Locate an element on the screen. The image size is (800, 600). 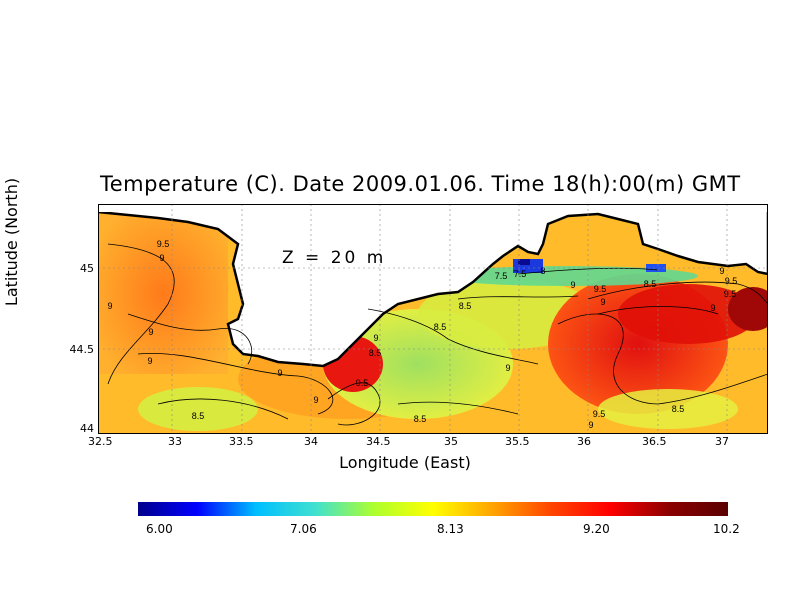
x-tick: 33 is located at coordinates (175, 441).